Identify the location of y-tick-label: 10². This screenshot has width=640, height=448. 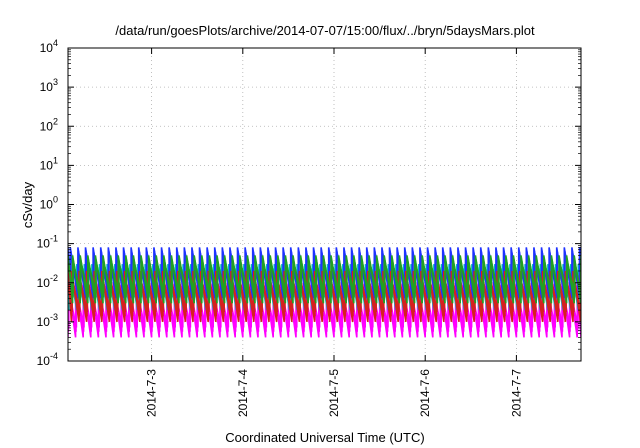
(49, 124).